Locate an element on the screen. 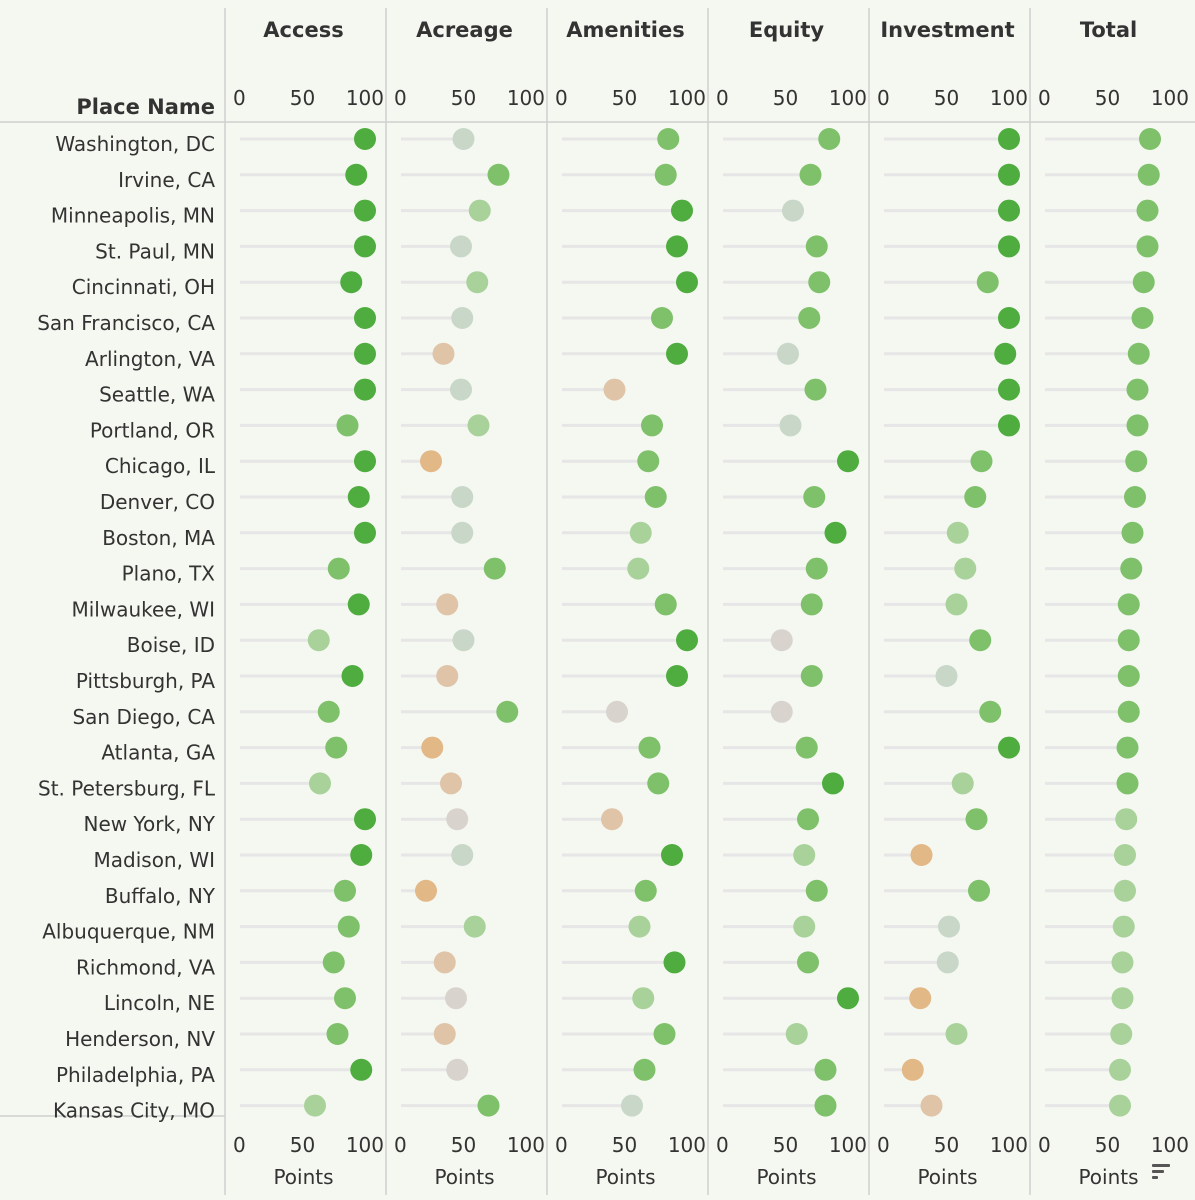 The image size is (1195, 1200). place-name-label: Kansas City, MO is located at coordinates (134, 1111).